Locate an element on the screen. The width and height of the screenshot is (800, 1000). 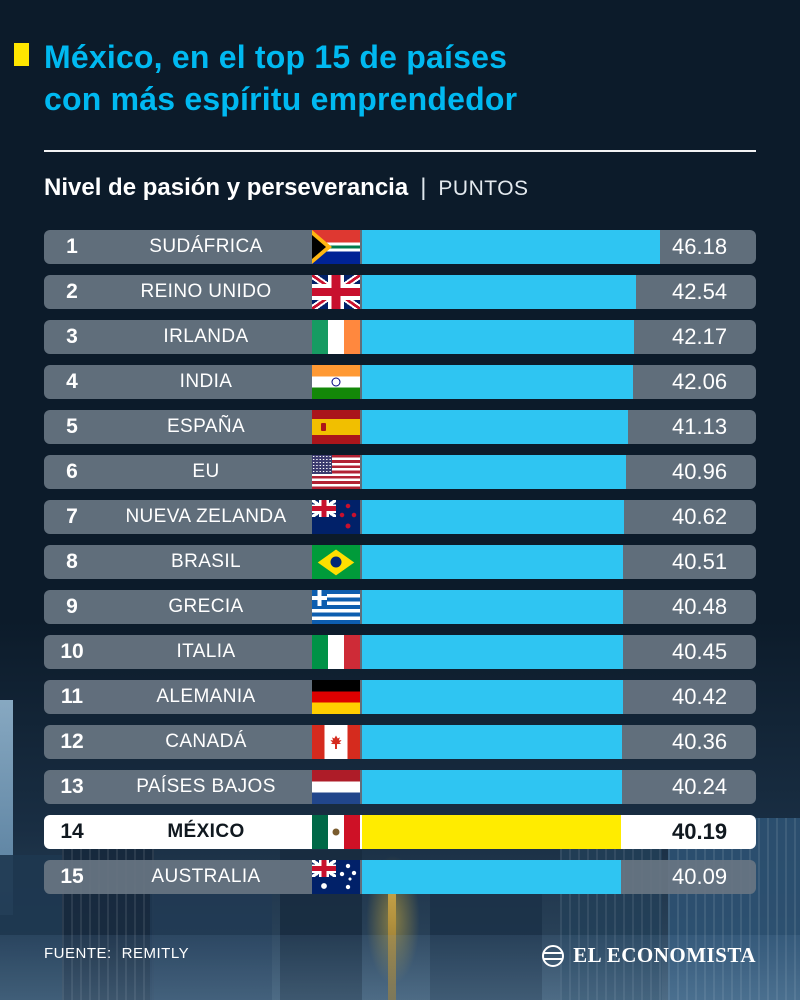
flag-au-icon is located at coordinates (336, 877).